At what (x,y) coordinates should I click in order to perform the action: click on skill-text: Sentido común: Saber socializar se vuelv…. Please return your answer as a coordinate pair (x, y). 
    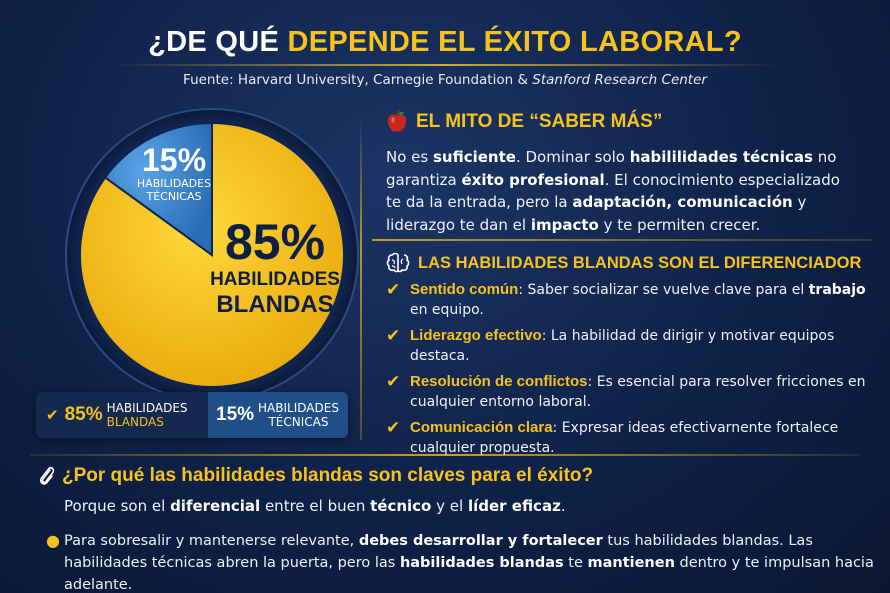
    Looking at the image, I should click on (638, 300).